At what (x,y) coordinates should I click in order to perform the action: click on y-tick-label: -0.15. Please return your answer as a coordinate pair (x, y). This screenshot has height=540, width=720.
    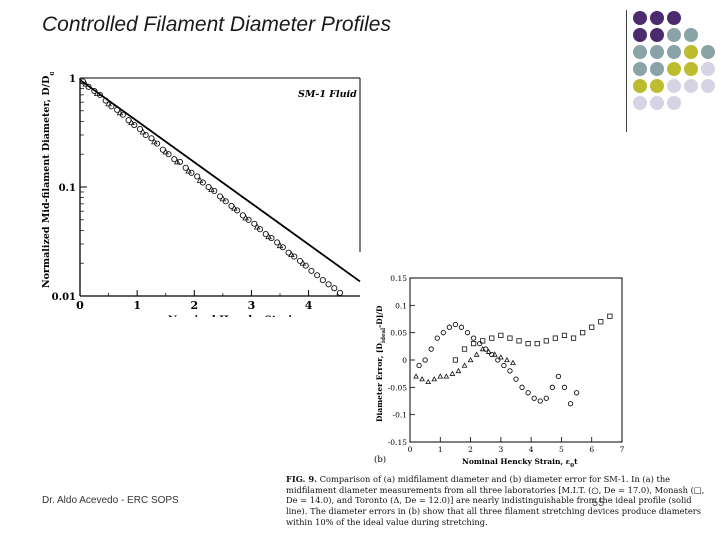
    Looking at the image, I should click on (397, 442).